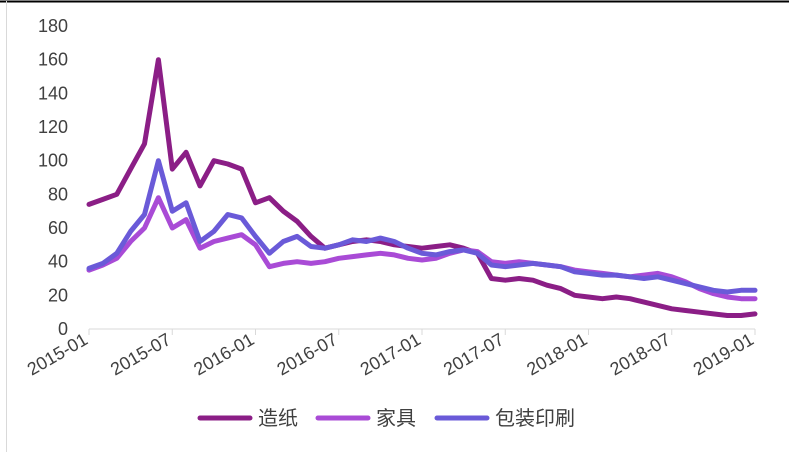 This screenshot has height=452, width=789. I want to click on x-tick-label: 2017-07, so click(473, 354).